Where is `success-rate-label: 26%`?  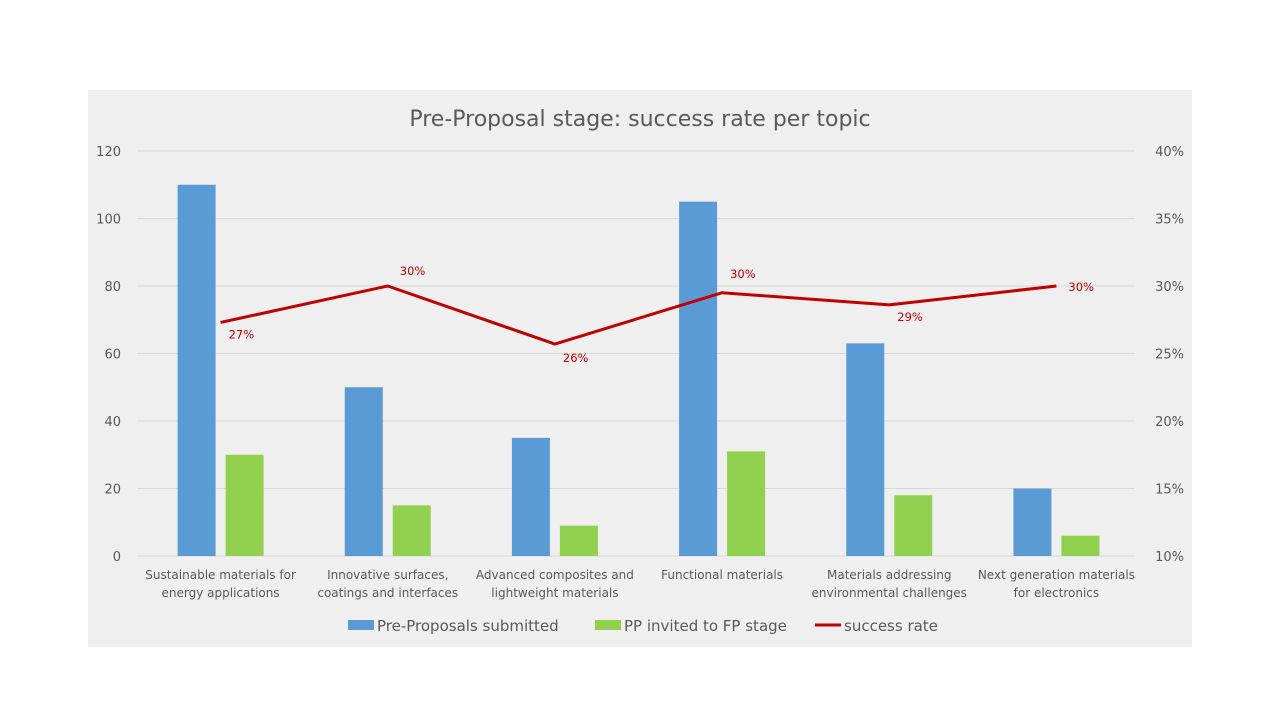 success-rate-label: 26% is located at coordinates (576, 358).